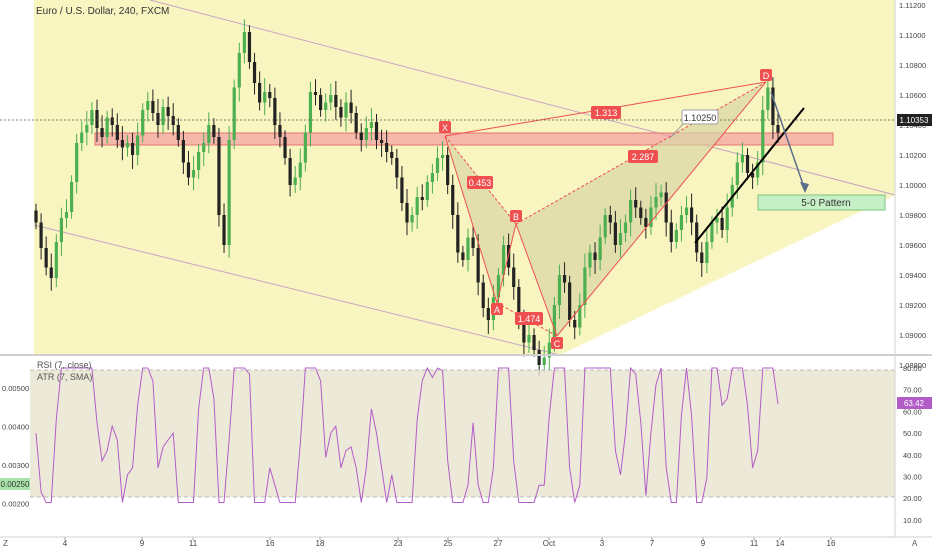 This screenshot has height=550, width=932. Describe the element at coordinates (480, 219) in the screenshot. I see `pattern-triangle-xab` at that location.